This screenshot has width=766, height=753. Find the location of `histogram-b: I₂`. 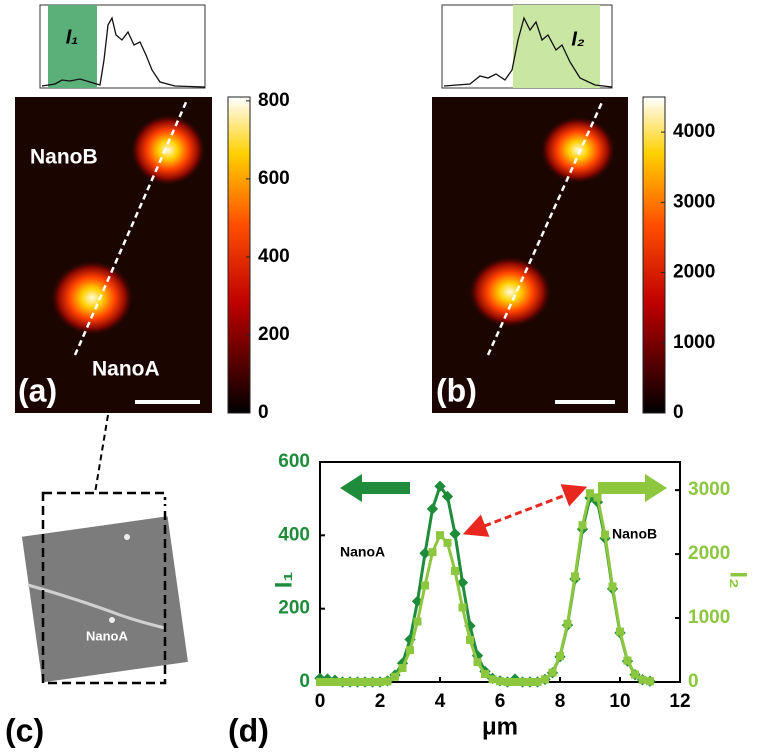

histogram-b: I₂ is located at coordinates (527, 46).